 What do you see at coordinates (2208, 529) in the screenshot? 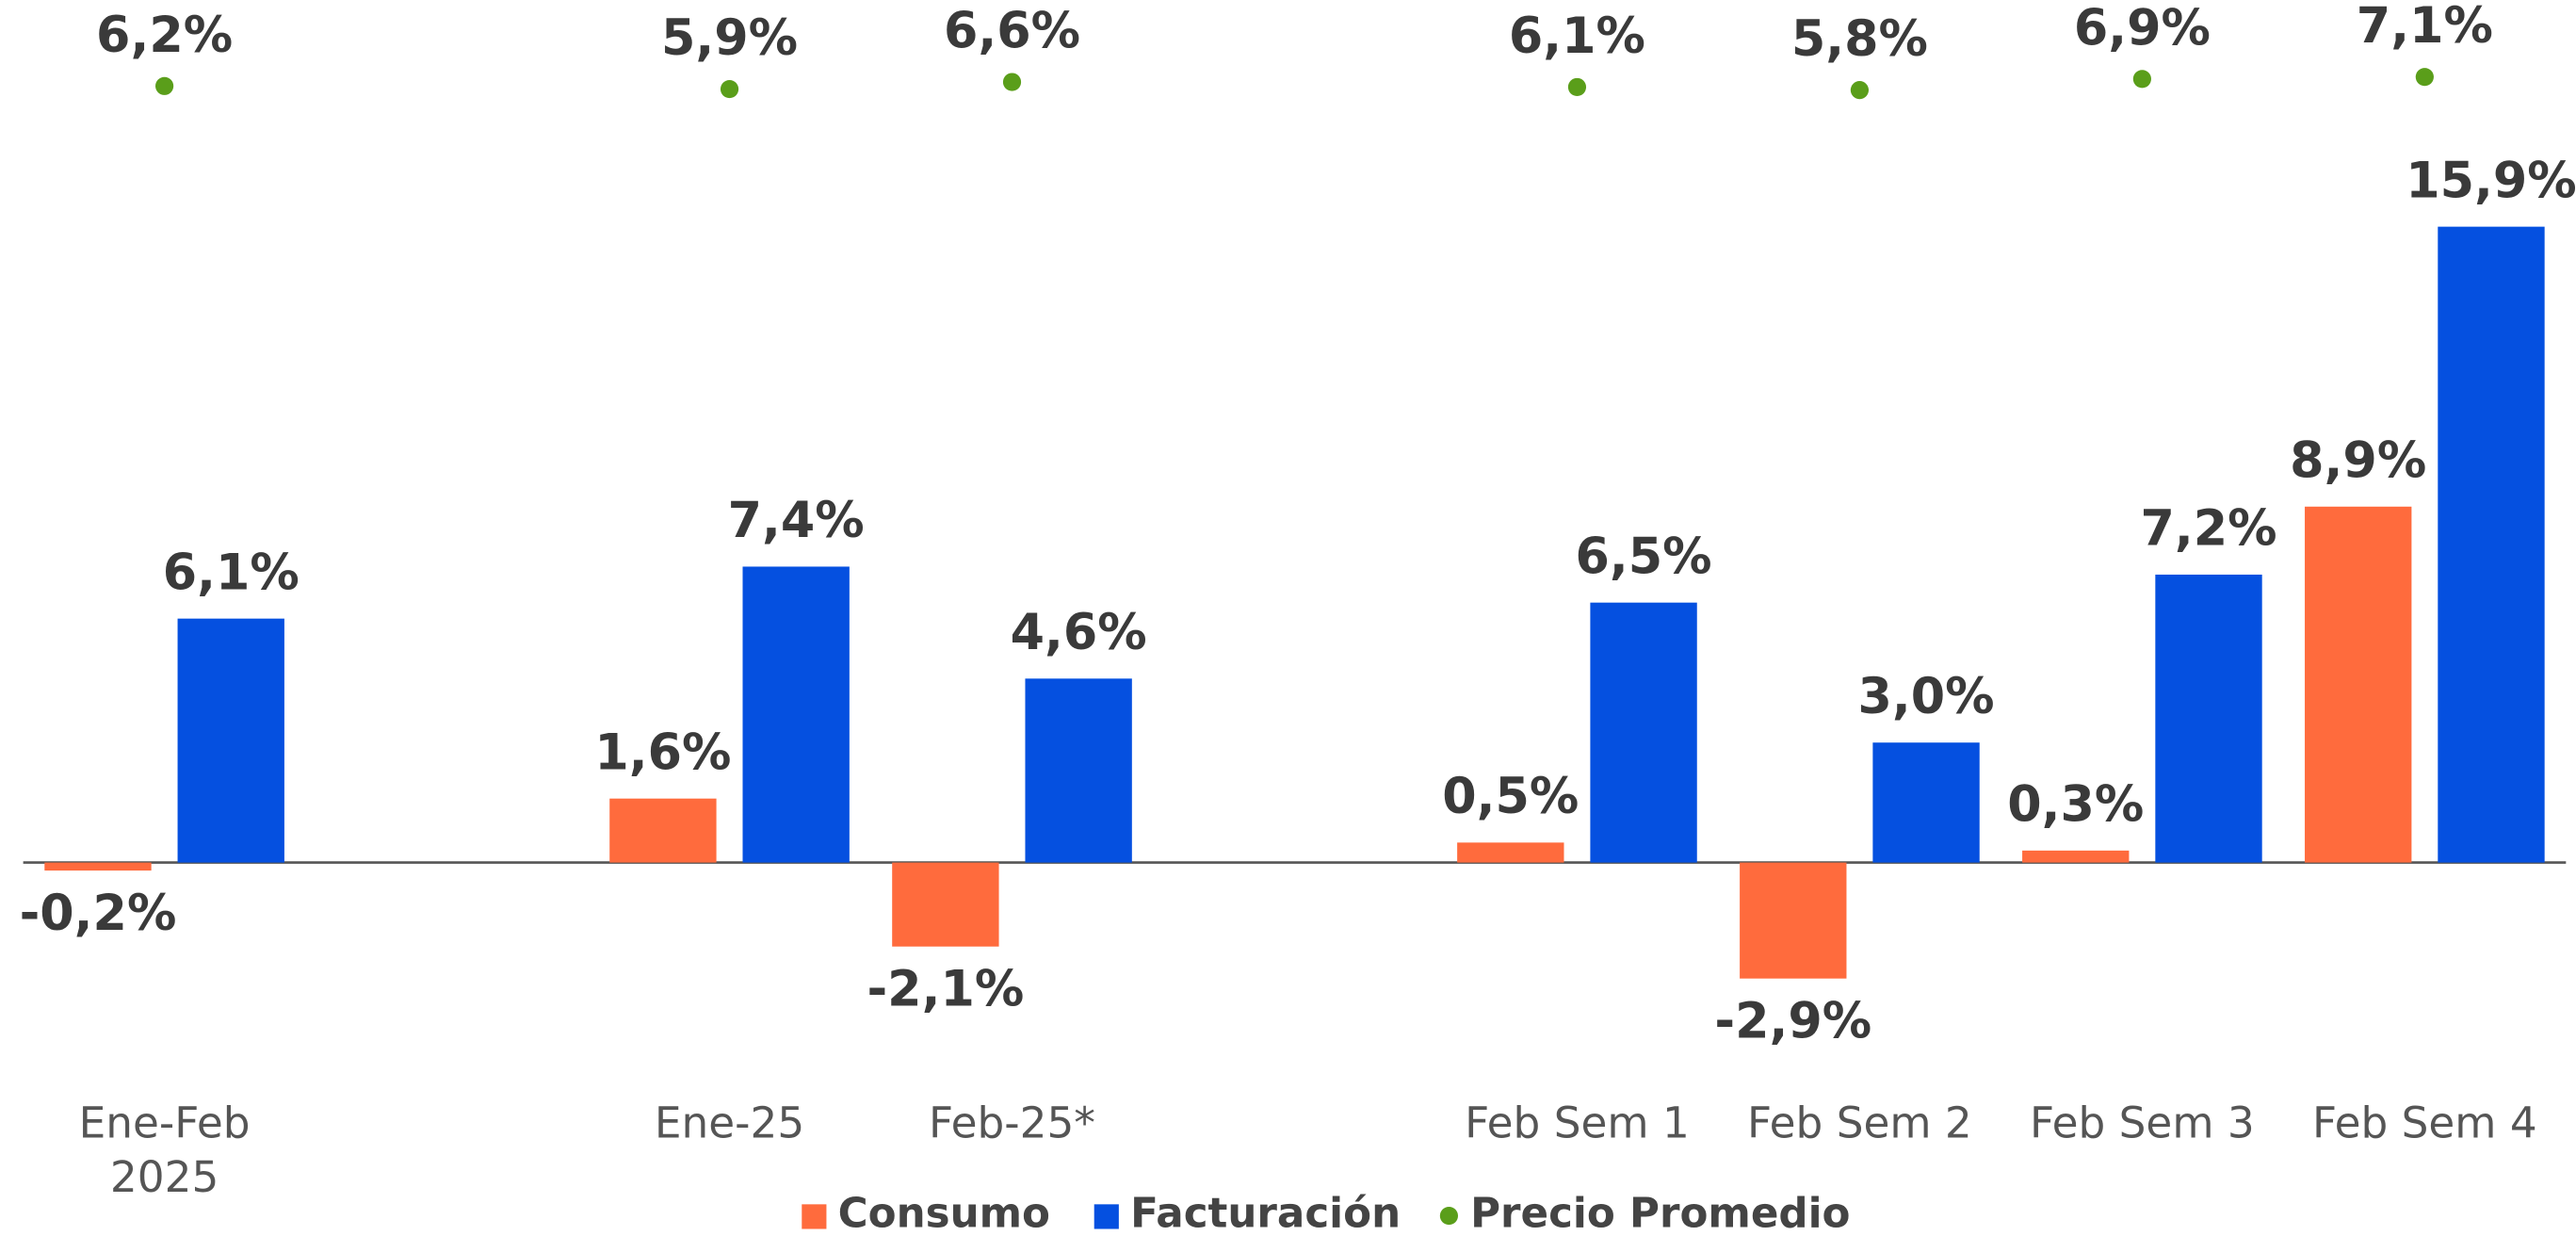
I see `data-label: 7,2%` at bounding box center [2208, 529].